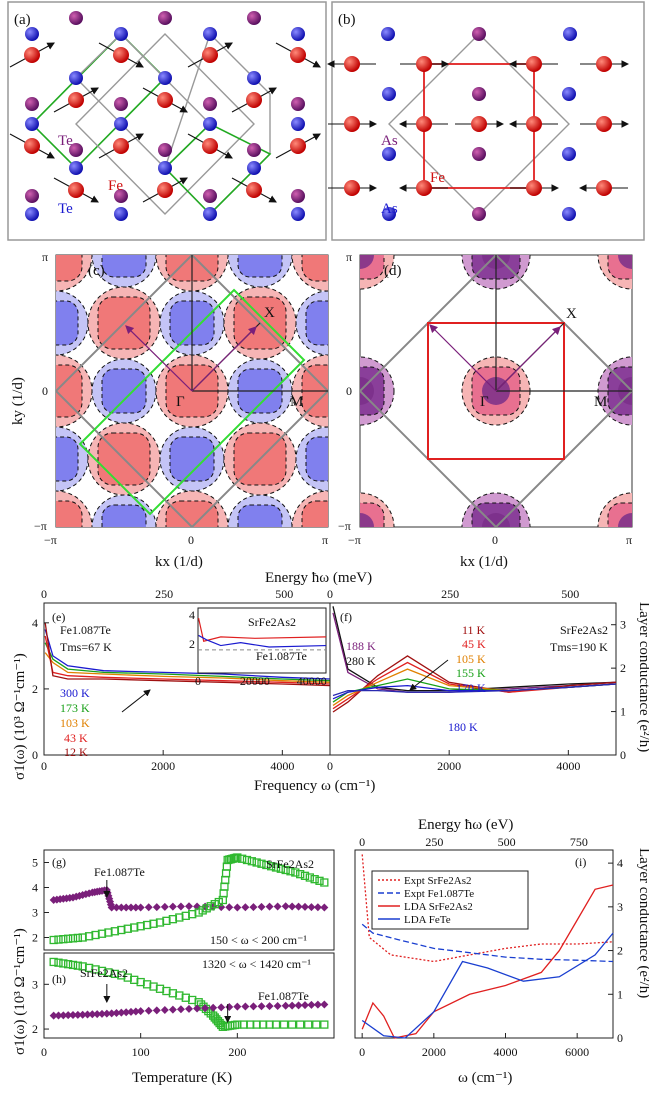 Image resolution: width=649 pixels, height=1096 pixels. Describe the element at coordinates (623, 712) in the screenshot. I see `f-ytick-label: 1` at that location.